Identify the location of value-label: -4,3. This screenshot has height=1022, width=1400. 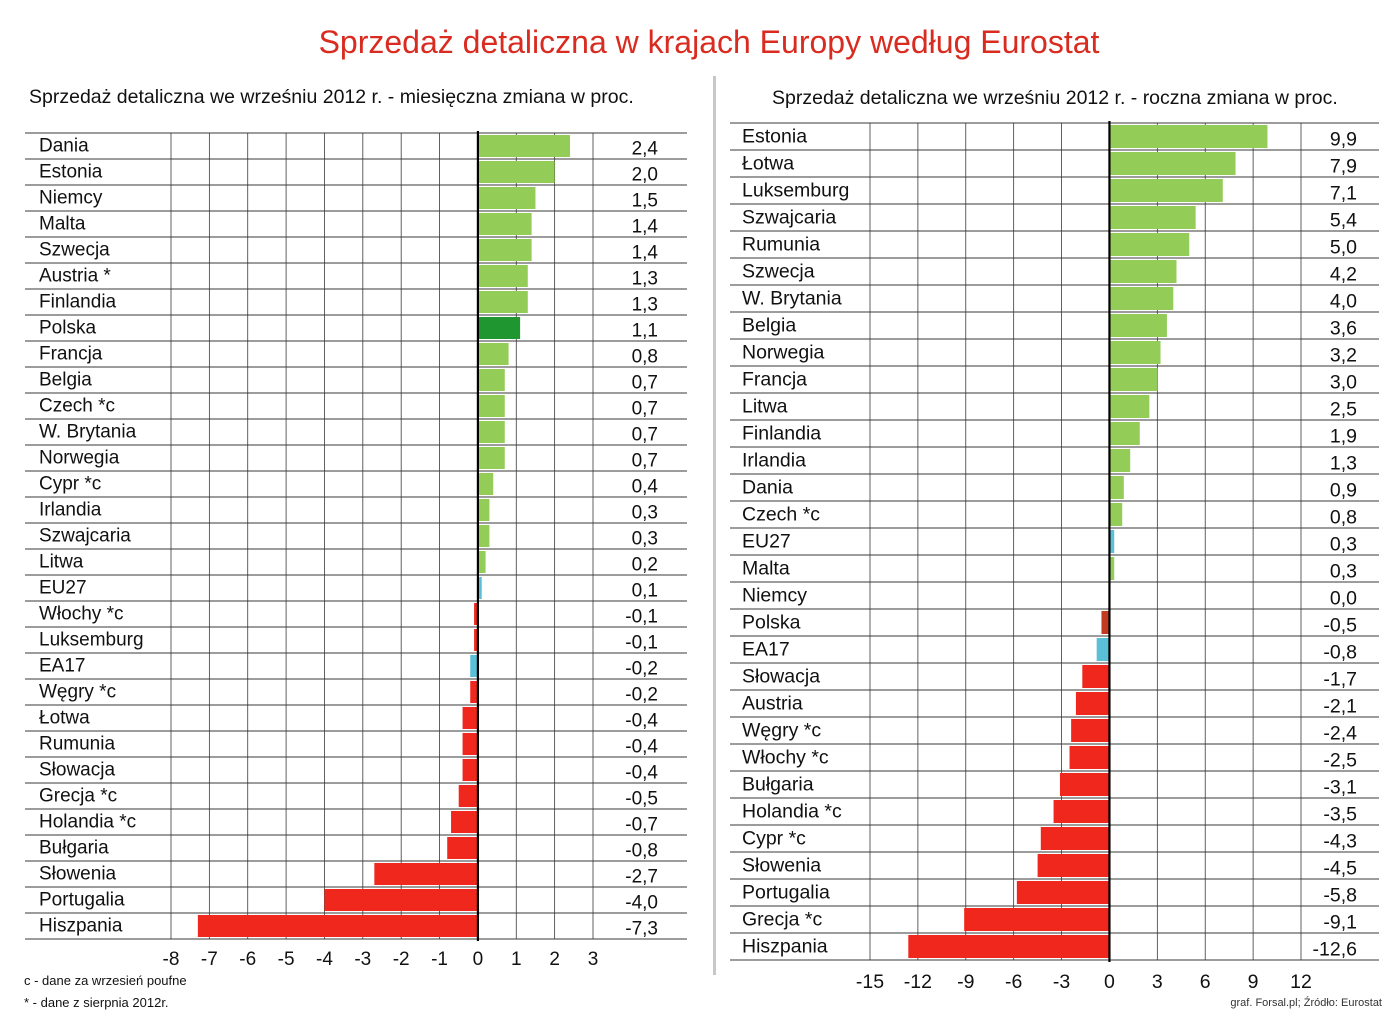
(1340, 841).